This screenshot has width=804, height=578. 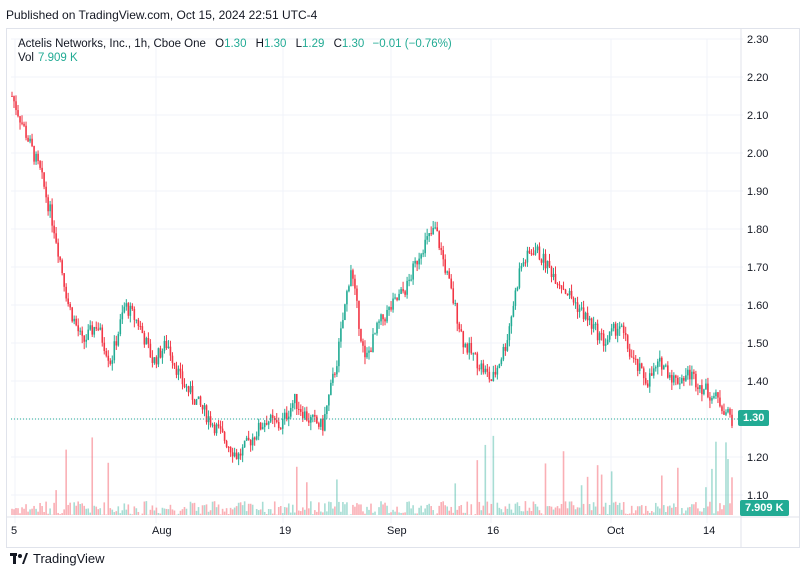 I want to click on y-tick-label: 1.50, so click(x=757, y=344).